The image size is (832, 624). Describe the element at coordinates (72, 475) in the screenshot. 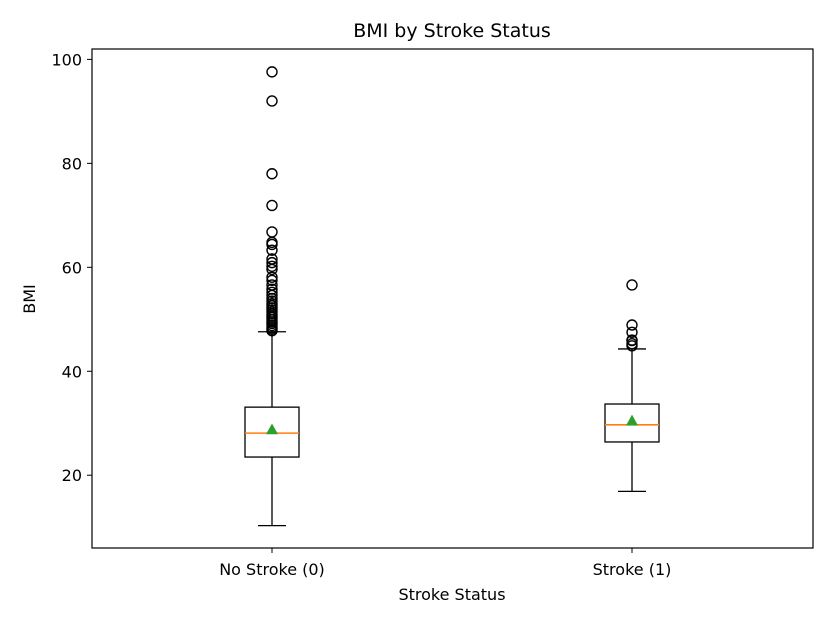

I see `y-tick-label: 20` at that location.